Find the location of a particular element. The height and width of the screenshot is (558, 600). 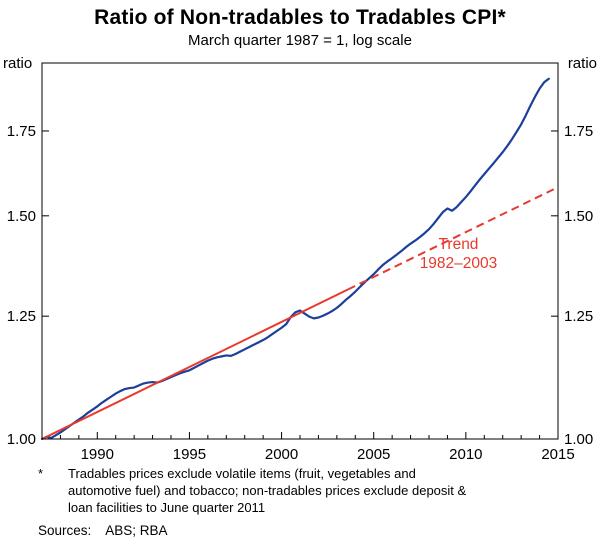

y-tick-label-right: 1.00 is located at coordinates (578, 439).